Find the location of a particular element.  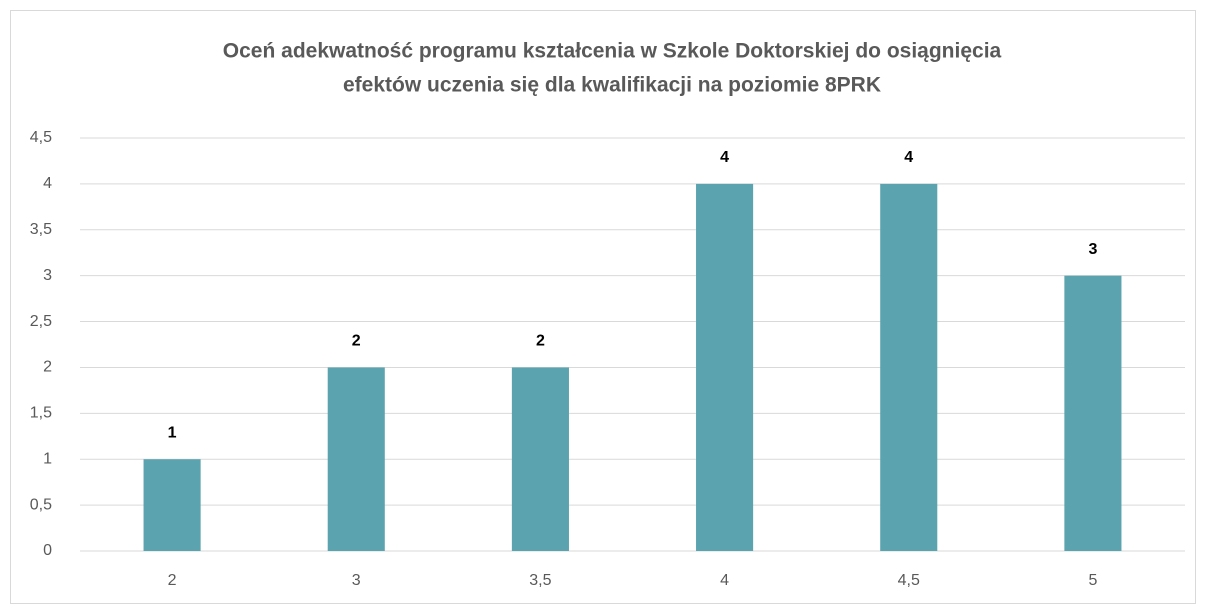

data-label: 1 is located at coordinates (172, 432).